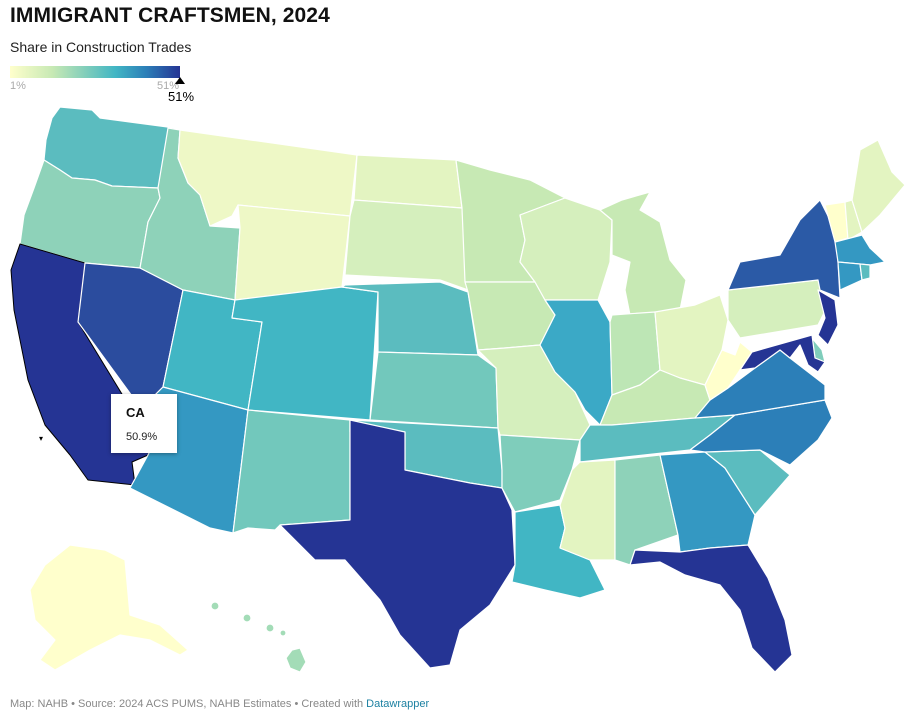 The height and width of the screenshot is (713, 920). Describe the element at coordinates (398, 704) in the screenshot. I see `datawrapper-link: Datawrapper` at that location.